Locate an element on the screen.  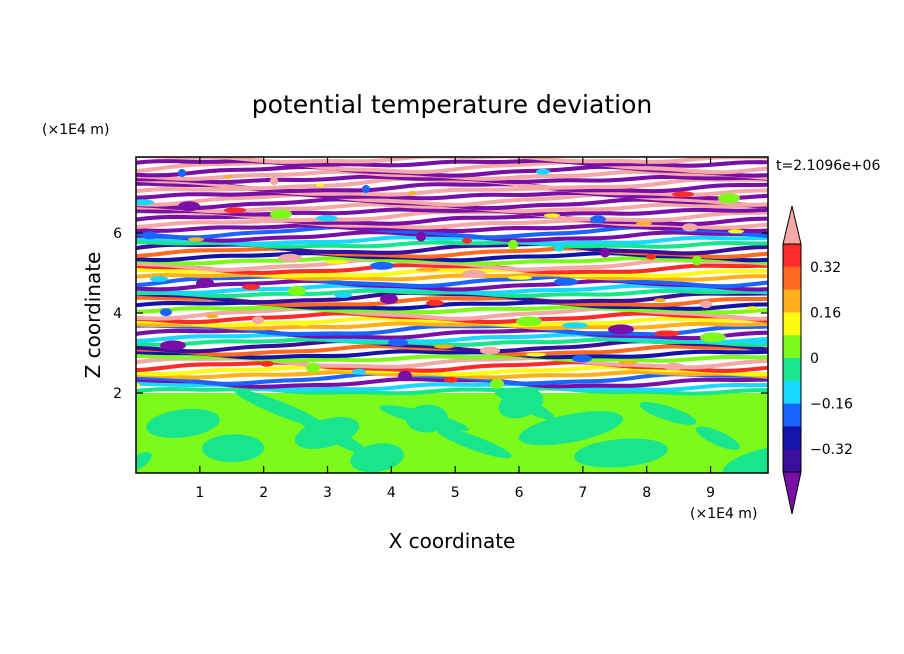
colorbar-extend-bottom is located at coordinates (792, 493).